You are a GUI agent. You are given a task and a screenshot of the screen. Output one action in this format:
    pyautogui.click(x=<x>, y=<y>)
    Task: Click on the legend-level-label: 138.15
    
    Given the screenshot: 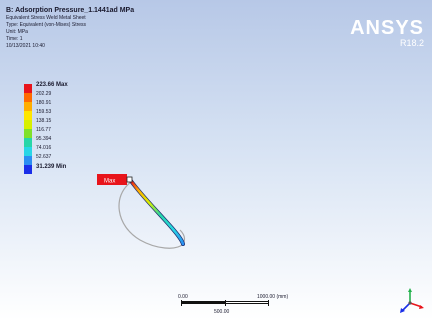 What is the action you would take?
    pyautogui.click(x=44, y=121)
    